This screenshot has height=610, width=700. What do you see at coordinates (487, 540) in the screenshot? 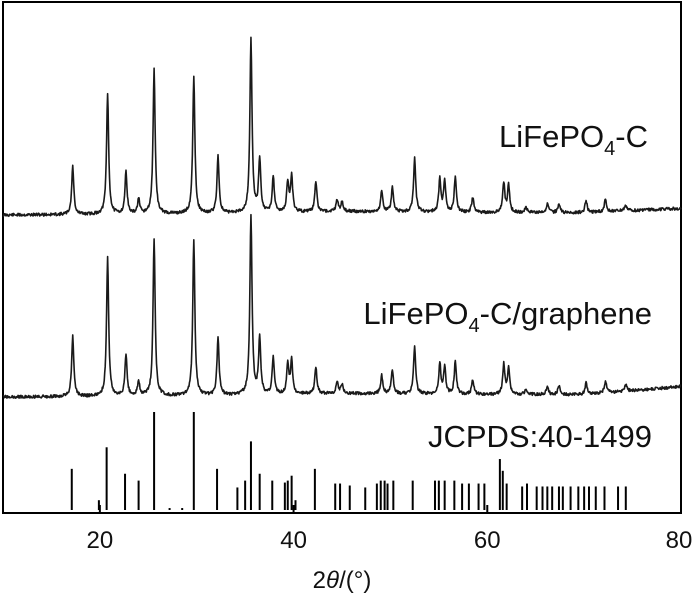
I see `x-tick-label-60: 60` at bounding box center [487, 540].